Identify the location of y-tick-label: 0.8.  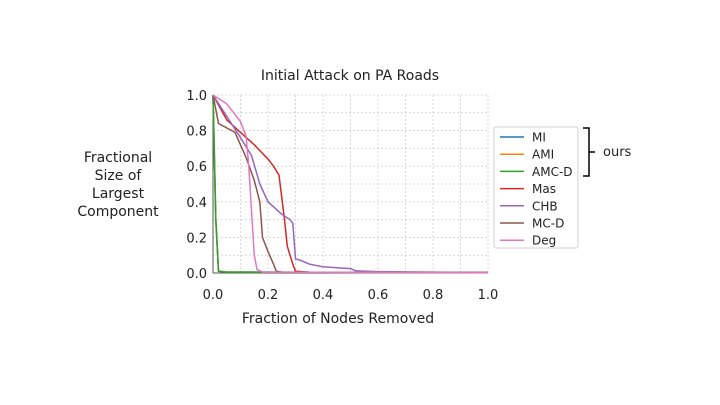
(196, 132).